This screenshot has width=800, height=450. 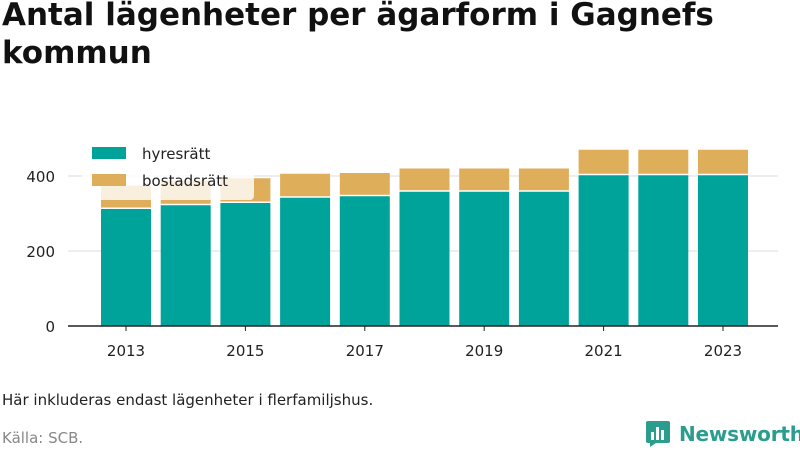 I want to click on x-tick-label: 2017, so click(x=365, y=351).